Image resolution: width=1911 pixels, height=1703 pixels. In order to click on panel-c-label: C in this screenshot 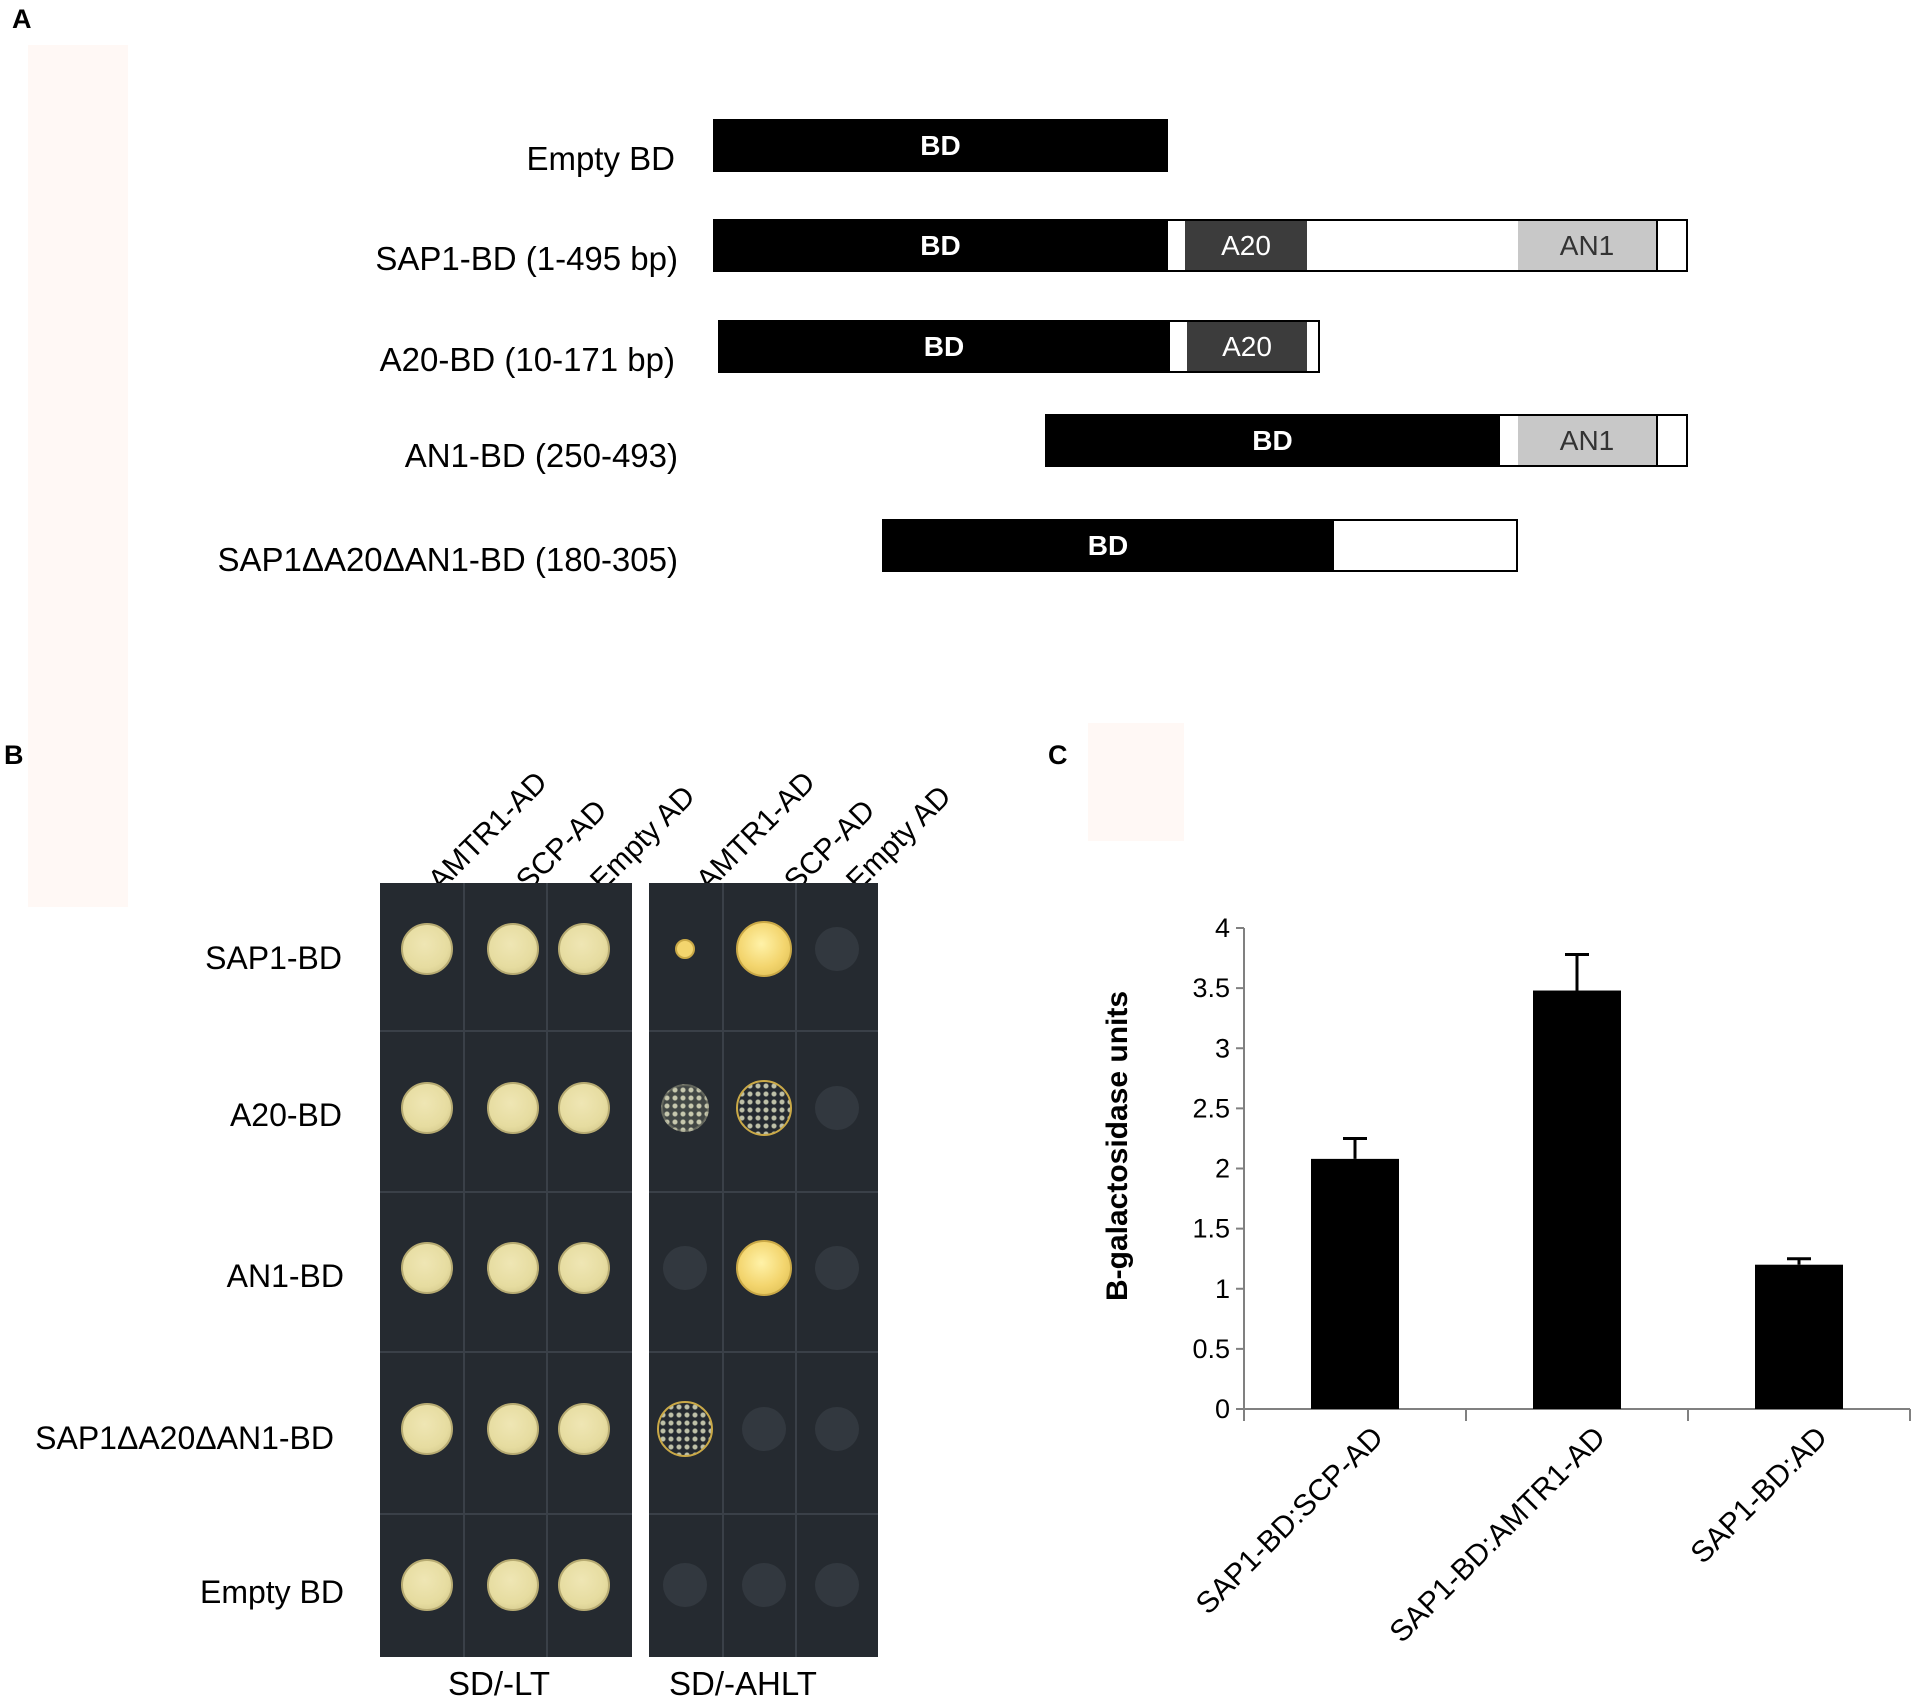, I will do `click(1058, 755)`.